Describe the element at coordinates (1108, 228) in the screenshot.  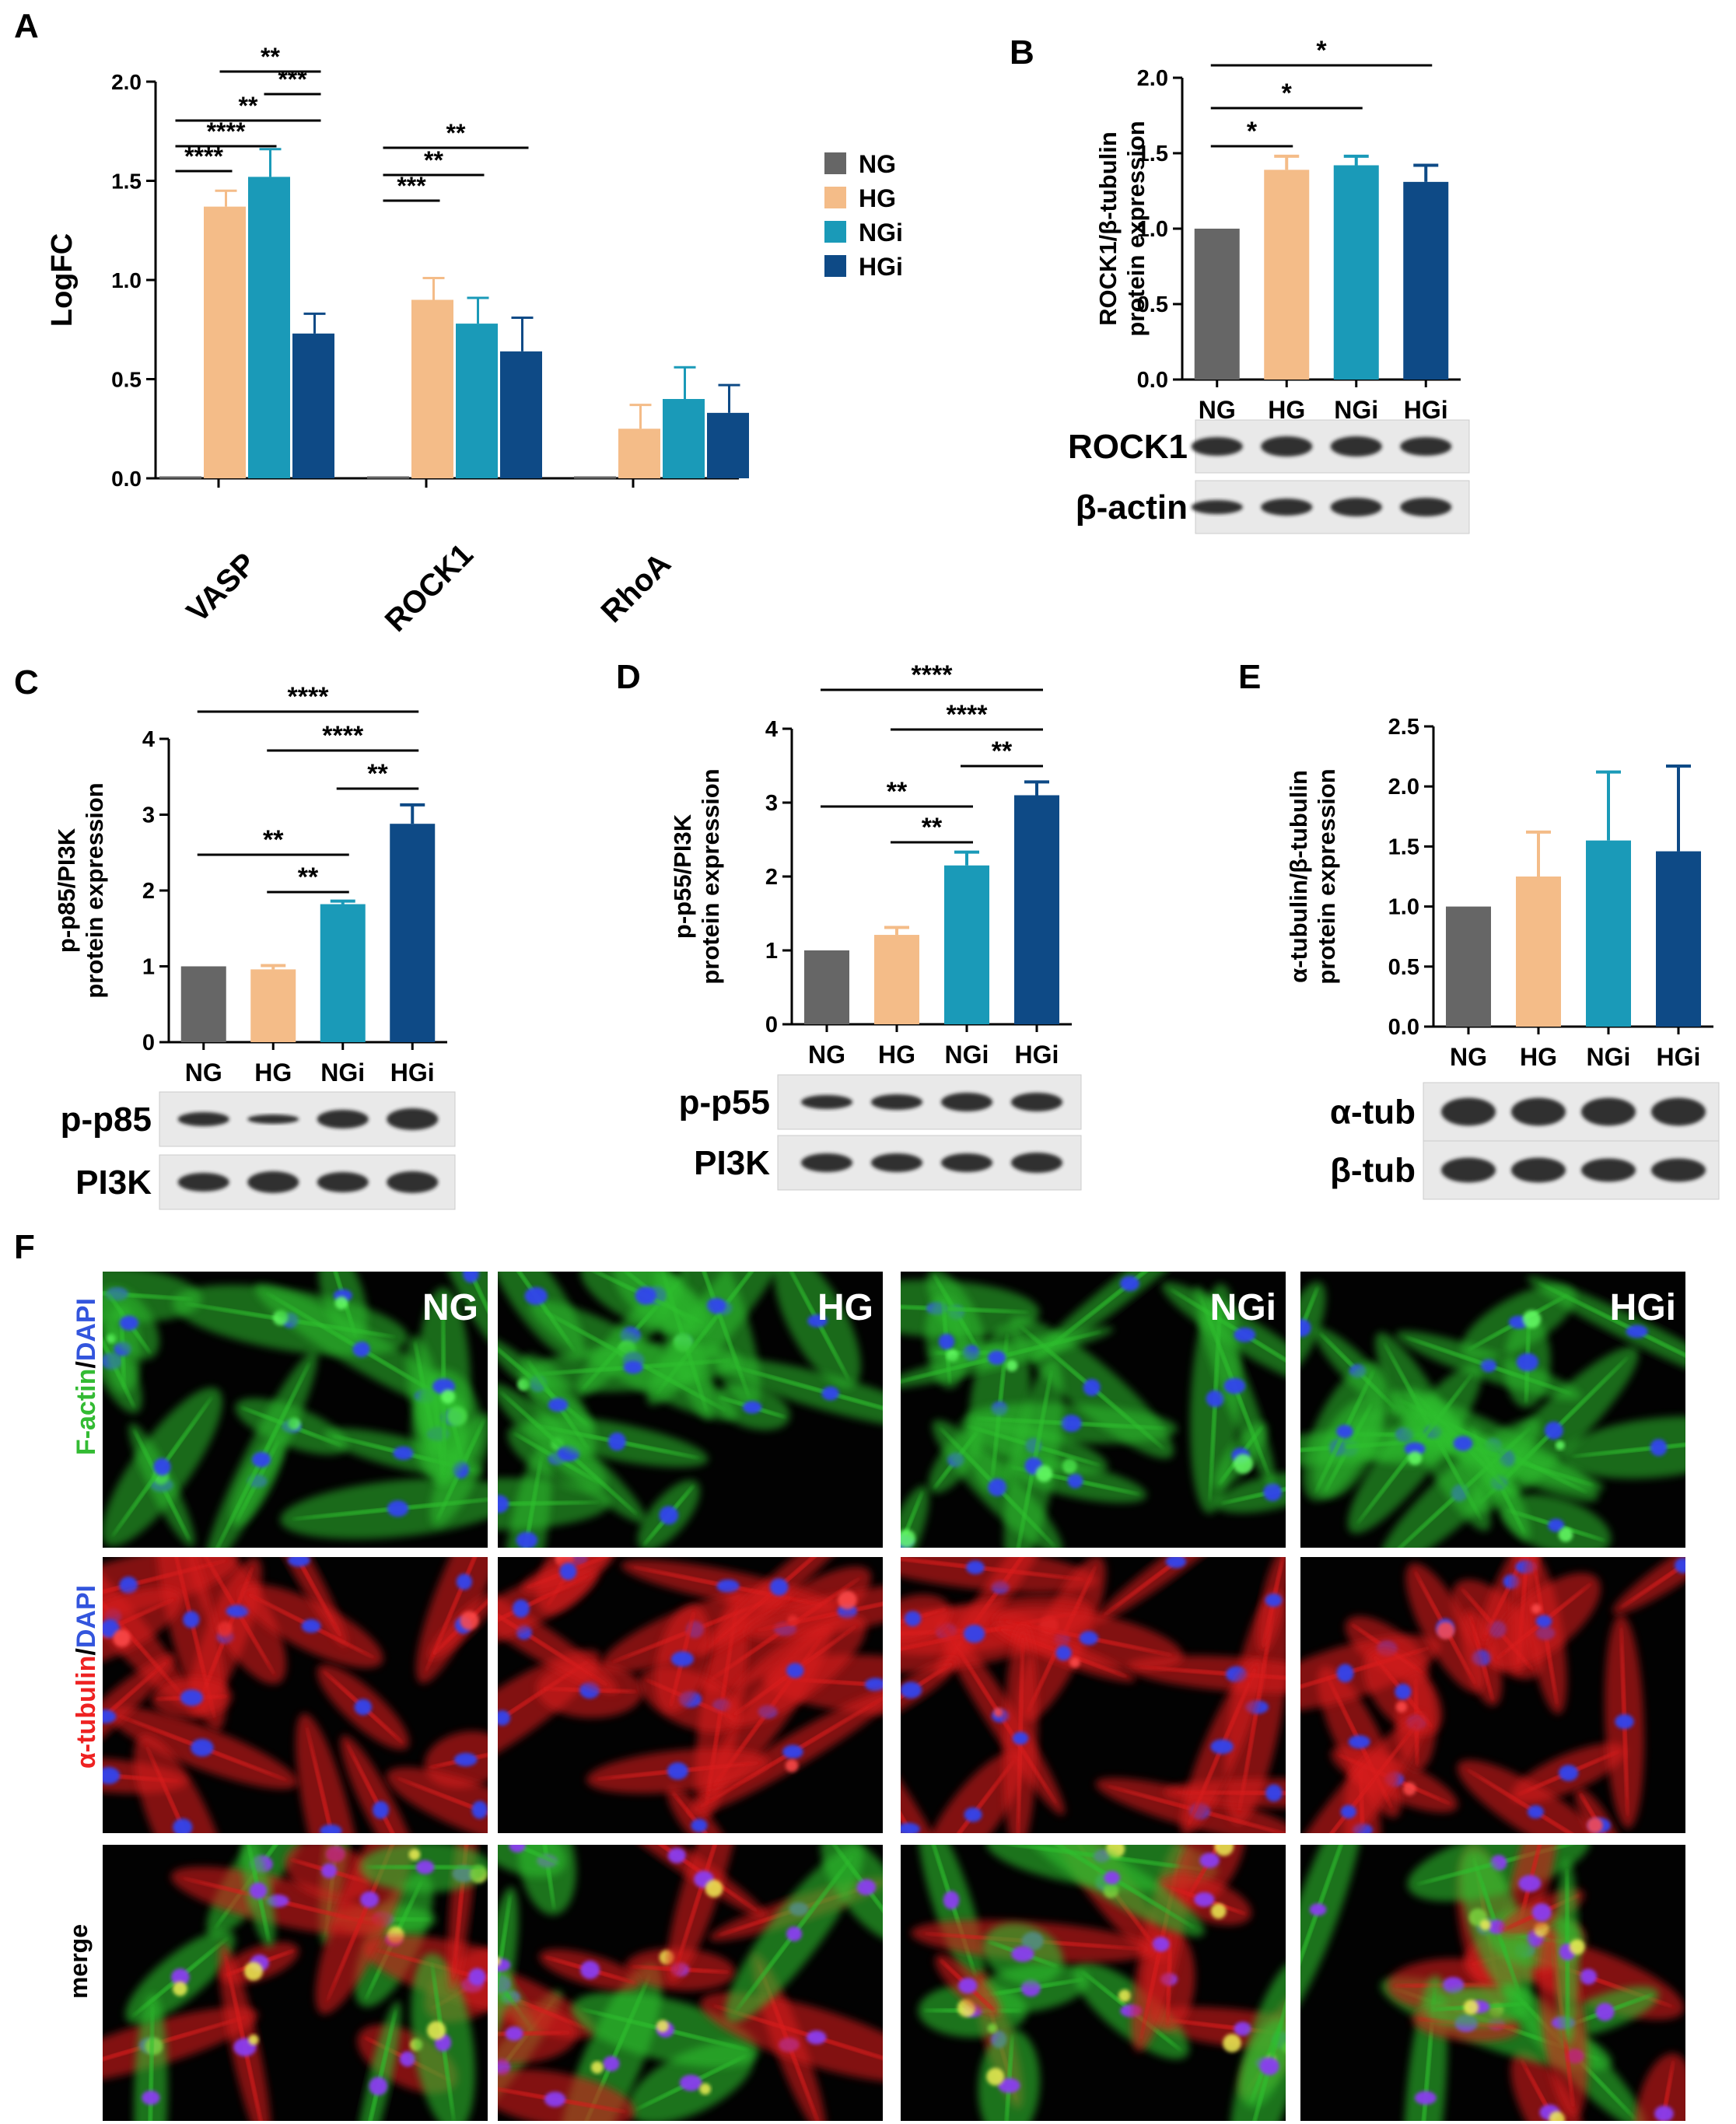
I see `y-axis-label: ROCK1/β-tubulin` at that location.